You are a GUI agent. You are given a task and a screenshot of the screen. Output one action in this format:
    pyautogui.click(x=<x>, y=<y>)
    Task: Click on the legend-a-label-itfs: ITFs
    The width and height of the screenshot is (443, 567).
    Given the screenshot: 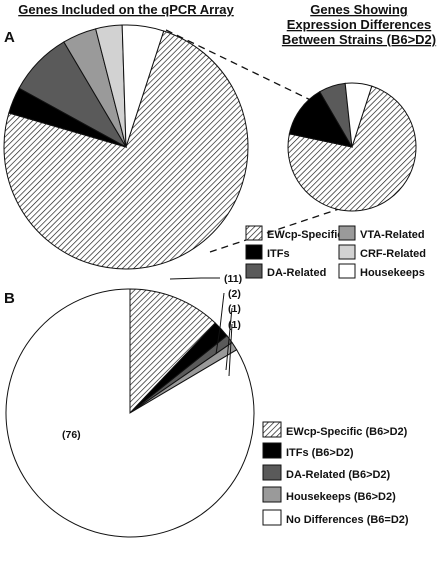 What is the action you would take?
    pyautogui.click(x=278, y=254)
    